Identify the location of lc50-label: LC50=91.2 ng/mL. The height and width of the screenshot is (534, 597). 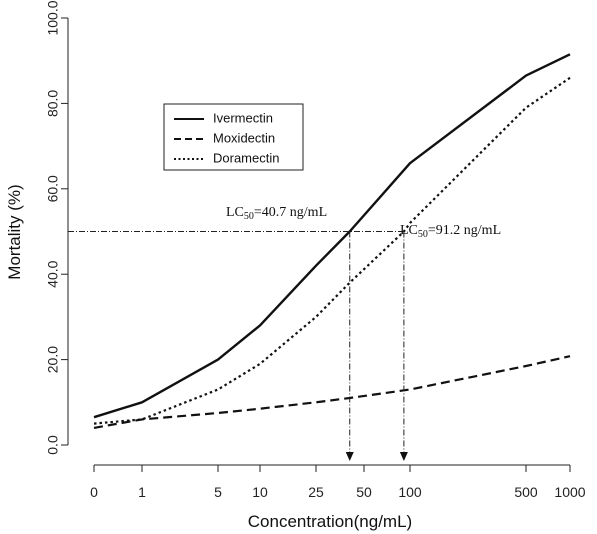
(450, 231).